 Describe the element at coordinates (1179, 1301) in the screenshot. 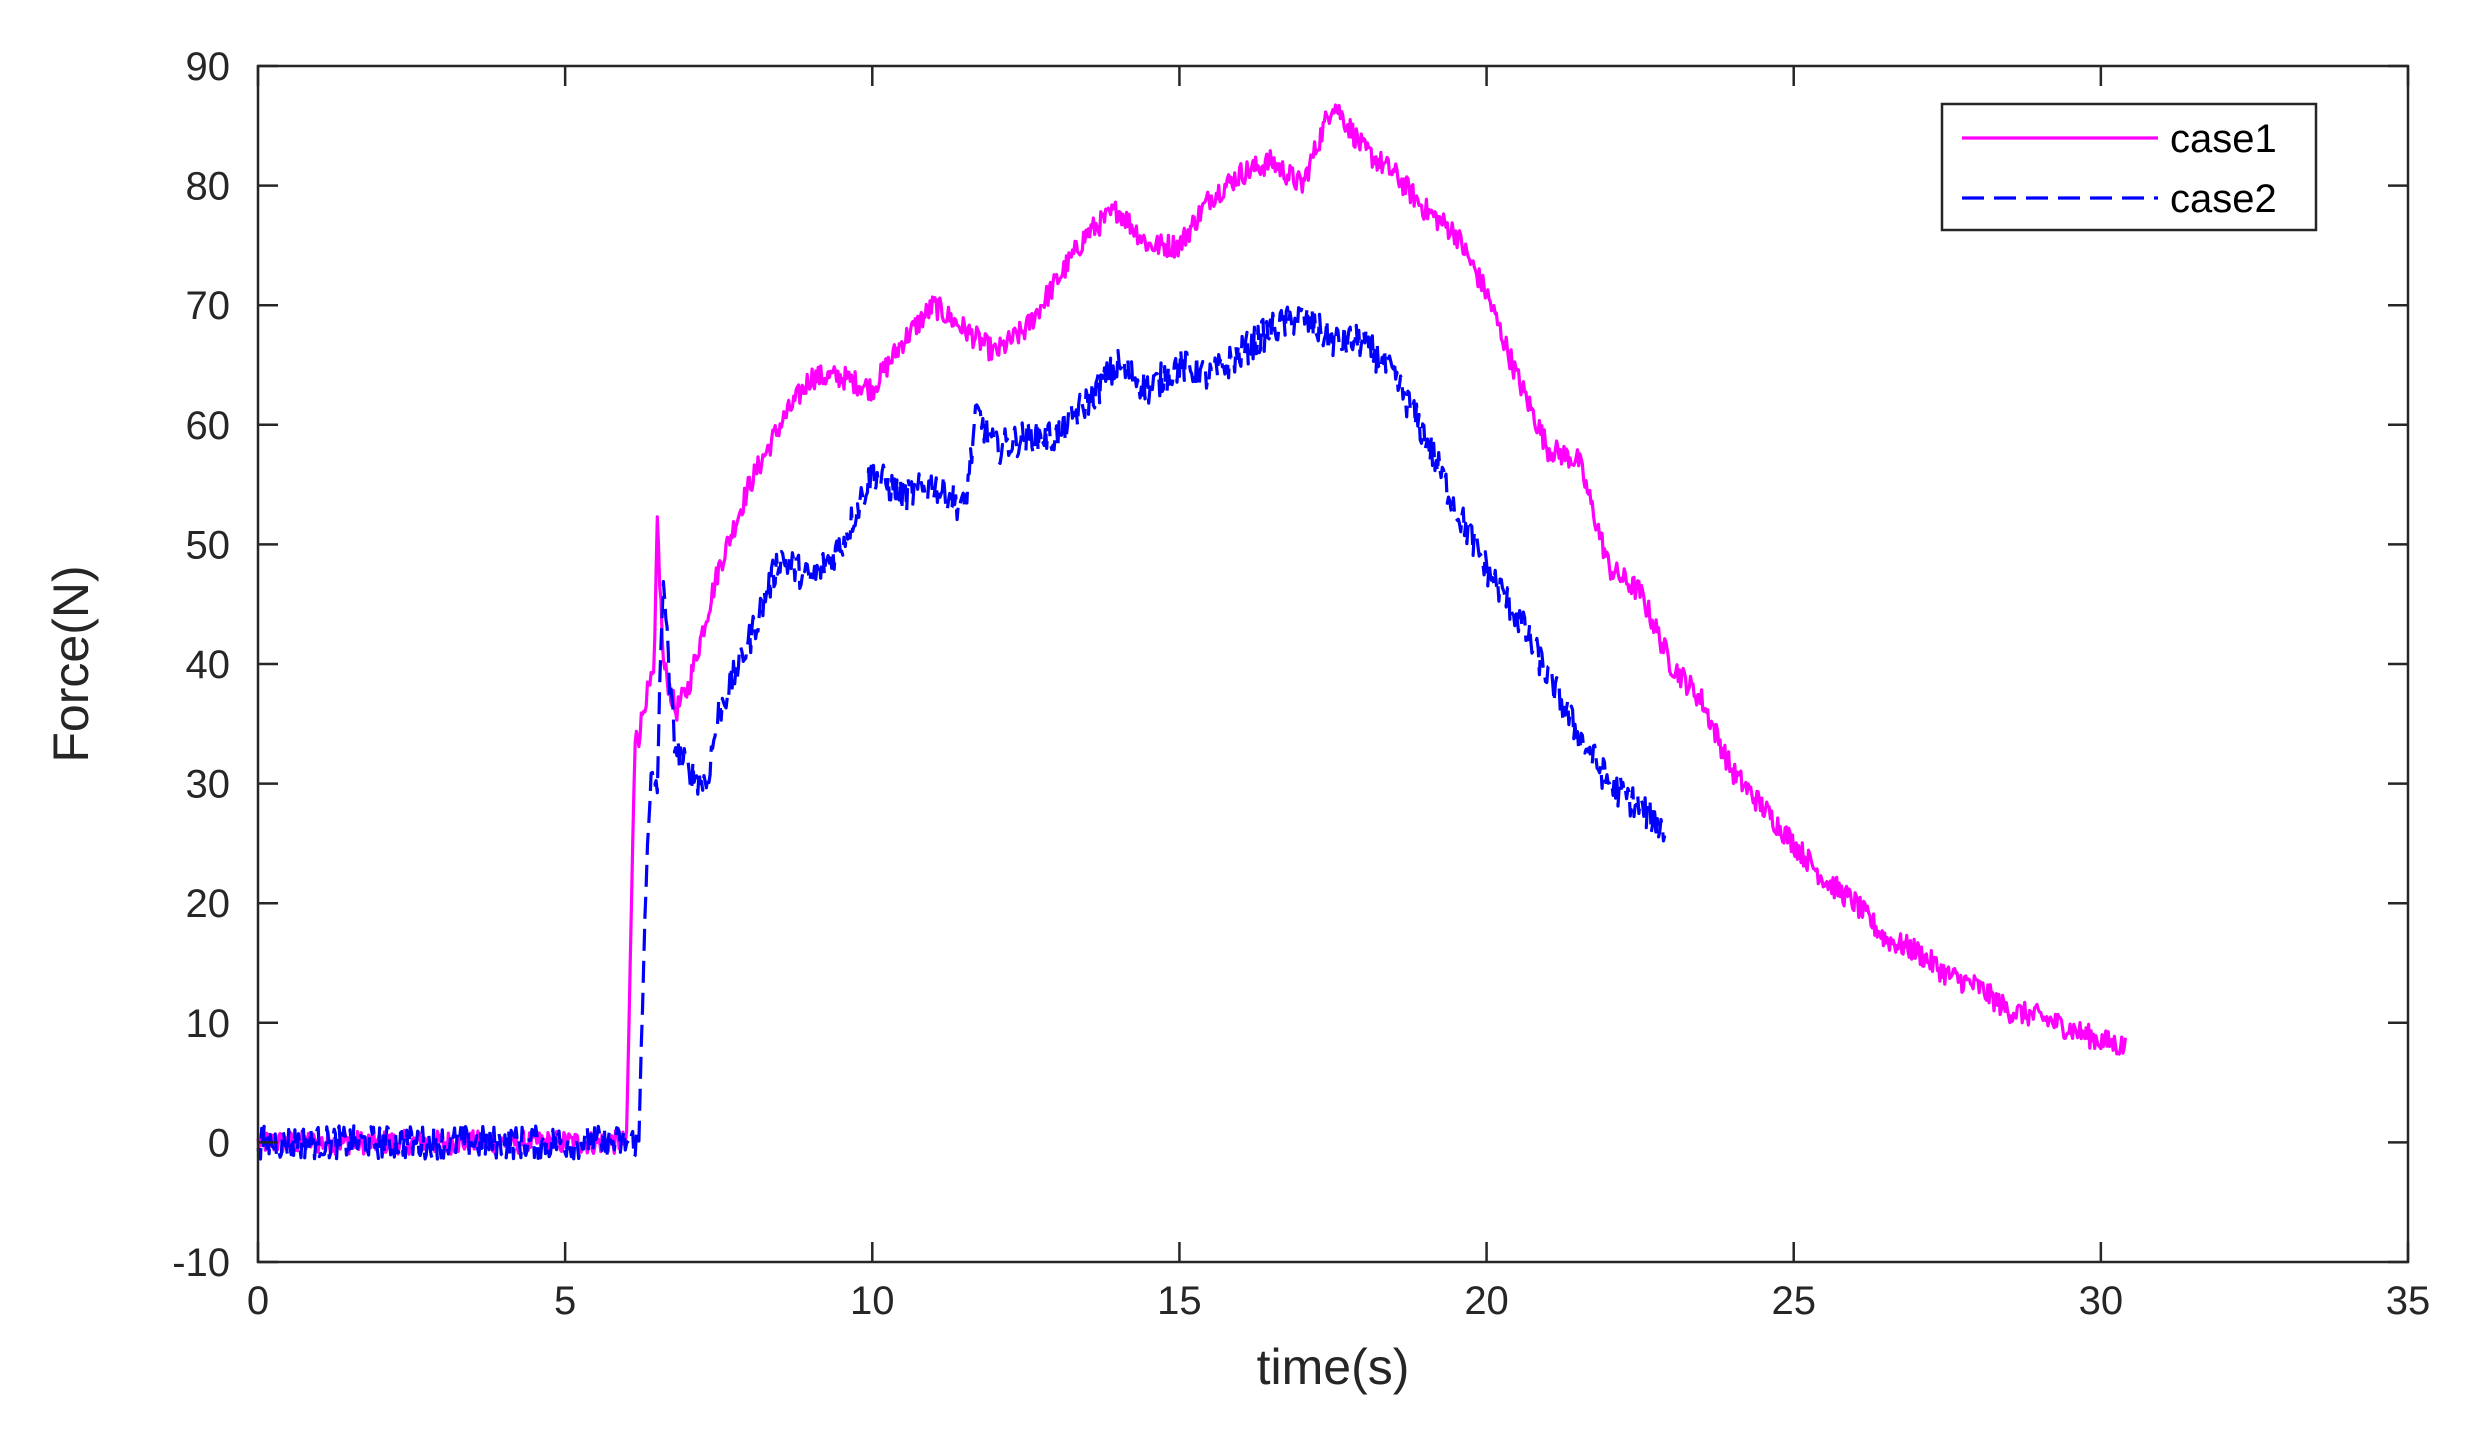

I see `x-tick-label: 15` at that location.